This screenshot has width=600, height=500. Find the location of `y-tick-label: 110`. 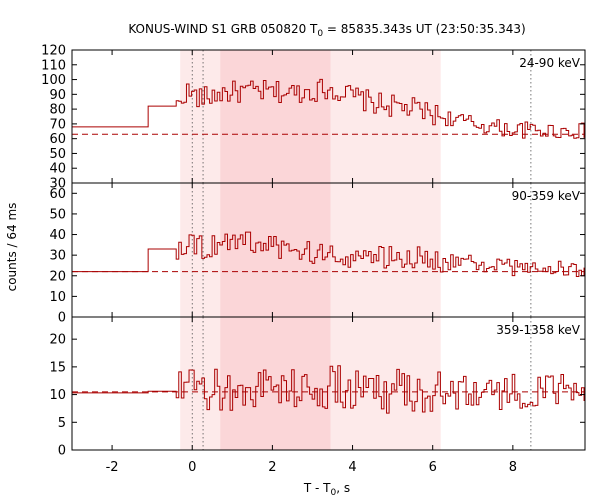

y-tick-label: 110 is located at coordinates (53, 65).